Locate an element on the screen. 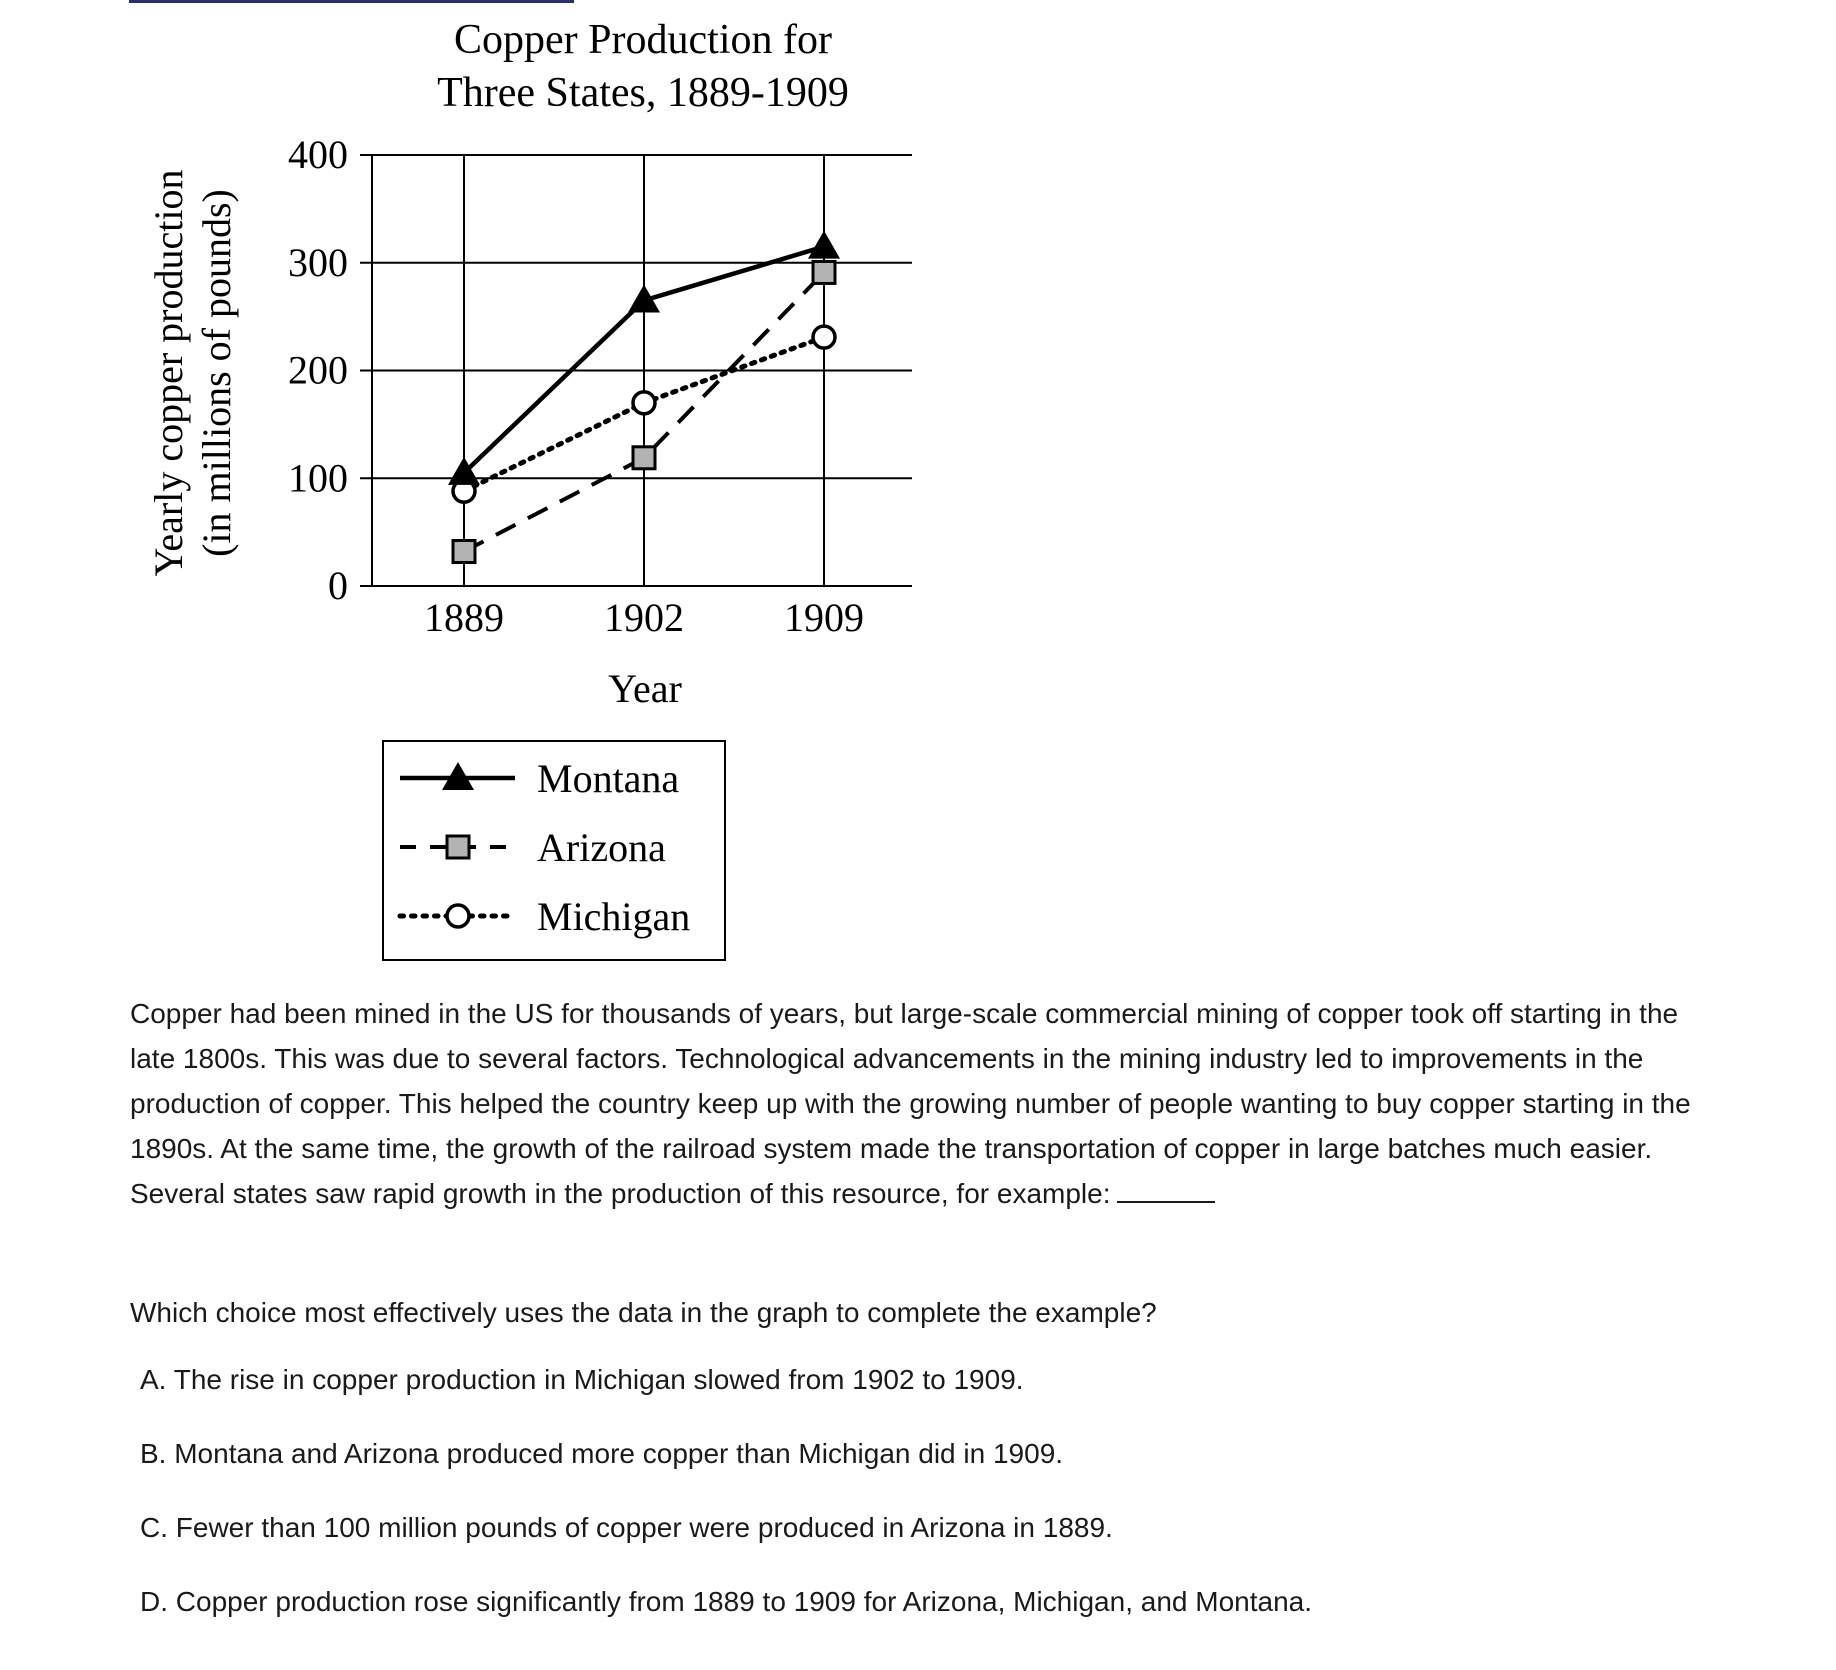 This screenshot has height=1670, width=1836. legend-label-michigan: Michigan is located at coordinates (613, 916).